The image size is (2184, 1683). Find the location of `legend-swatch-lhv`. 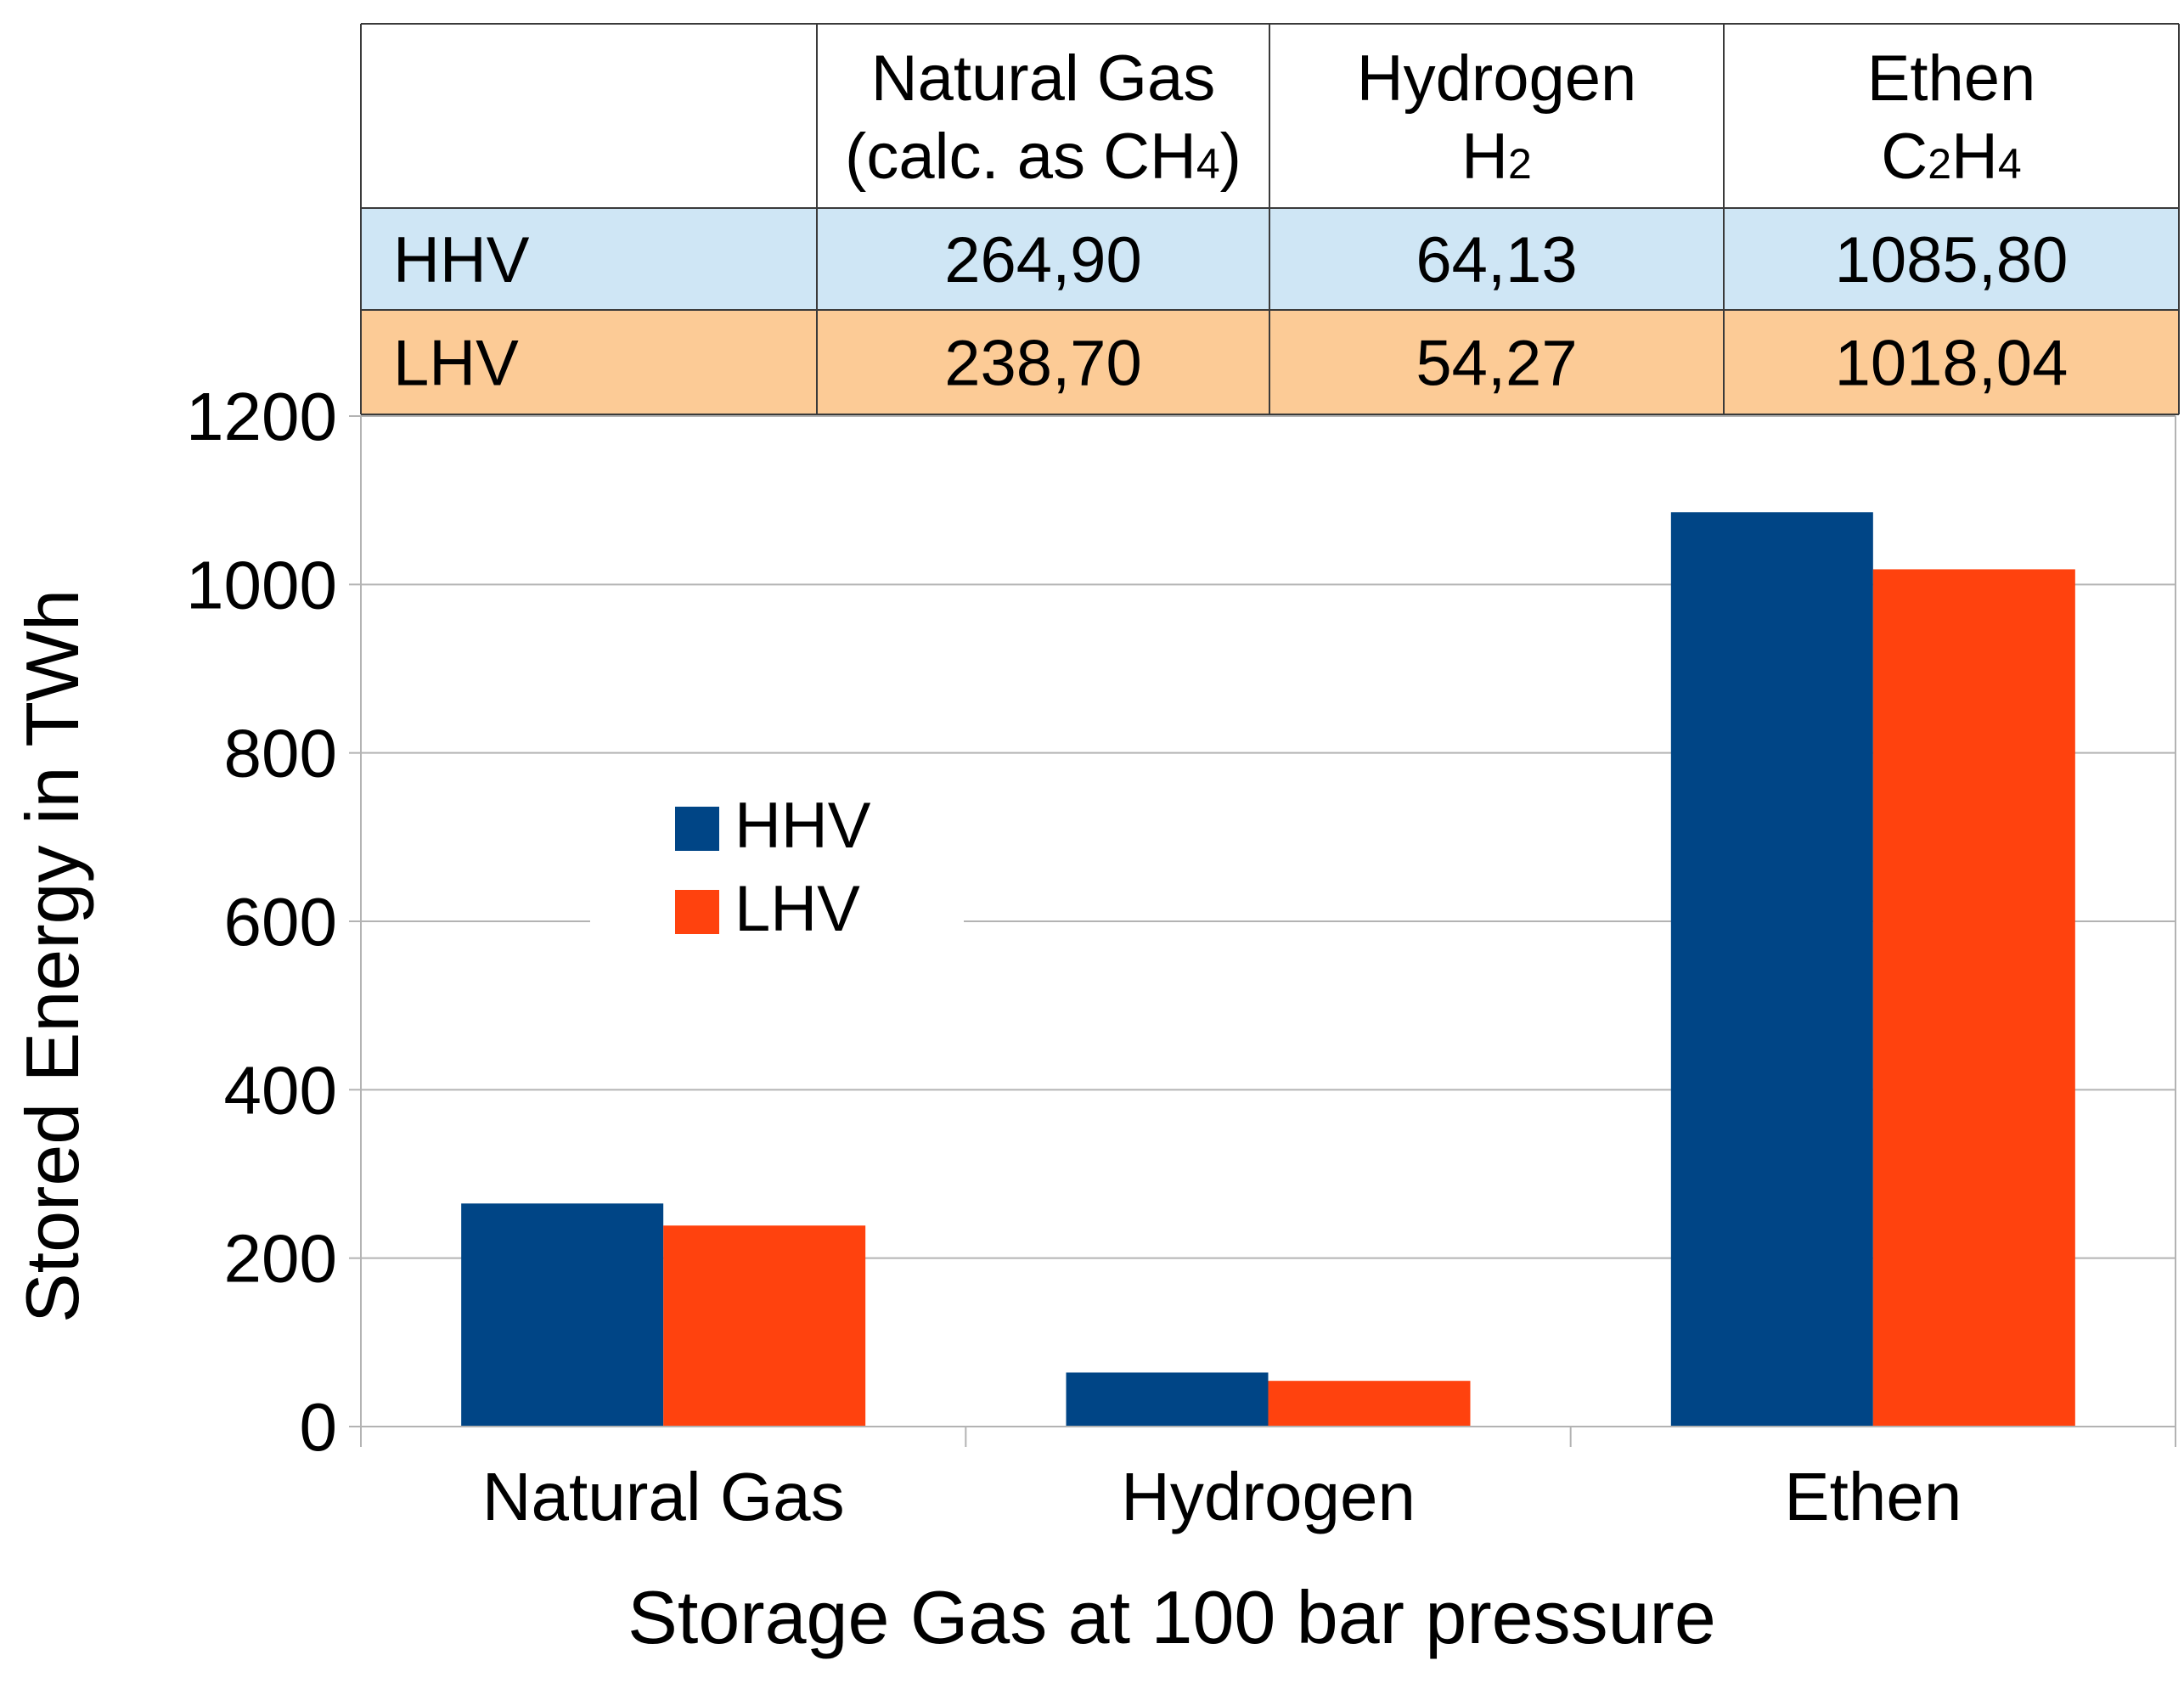

legend-swatch-lhv is located at coordinates (697, 912).